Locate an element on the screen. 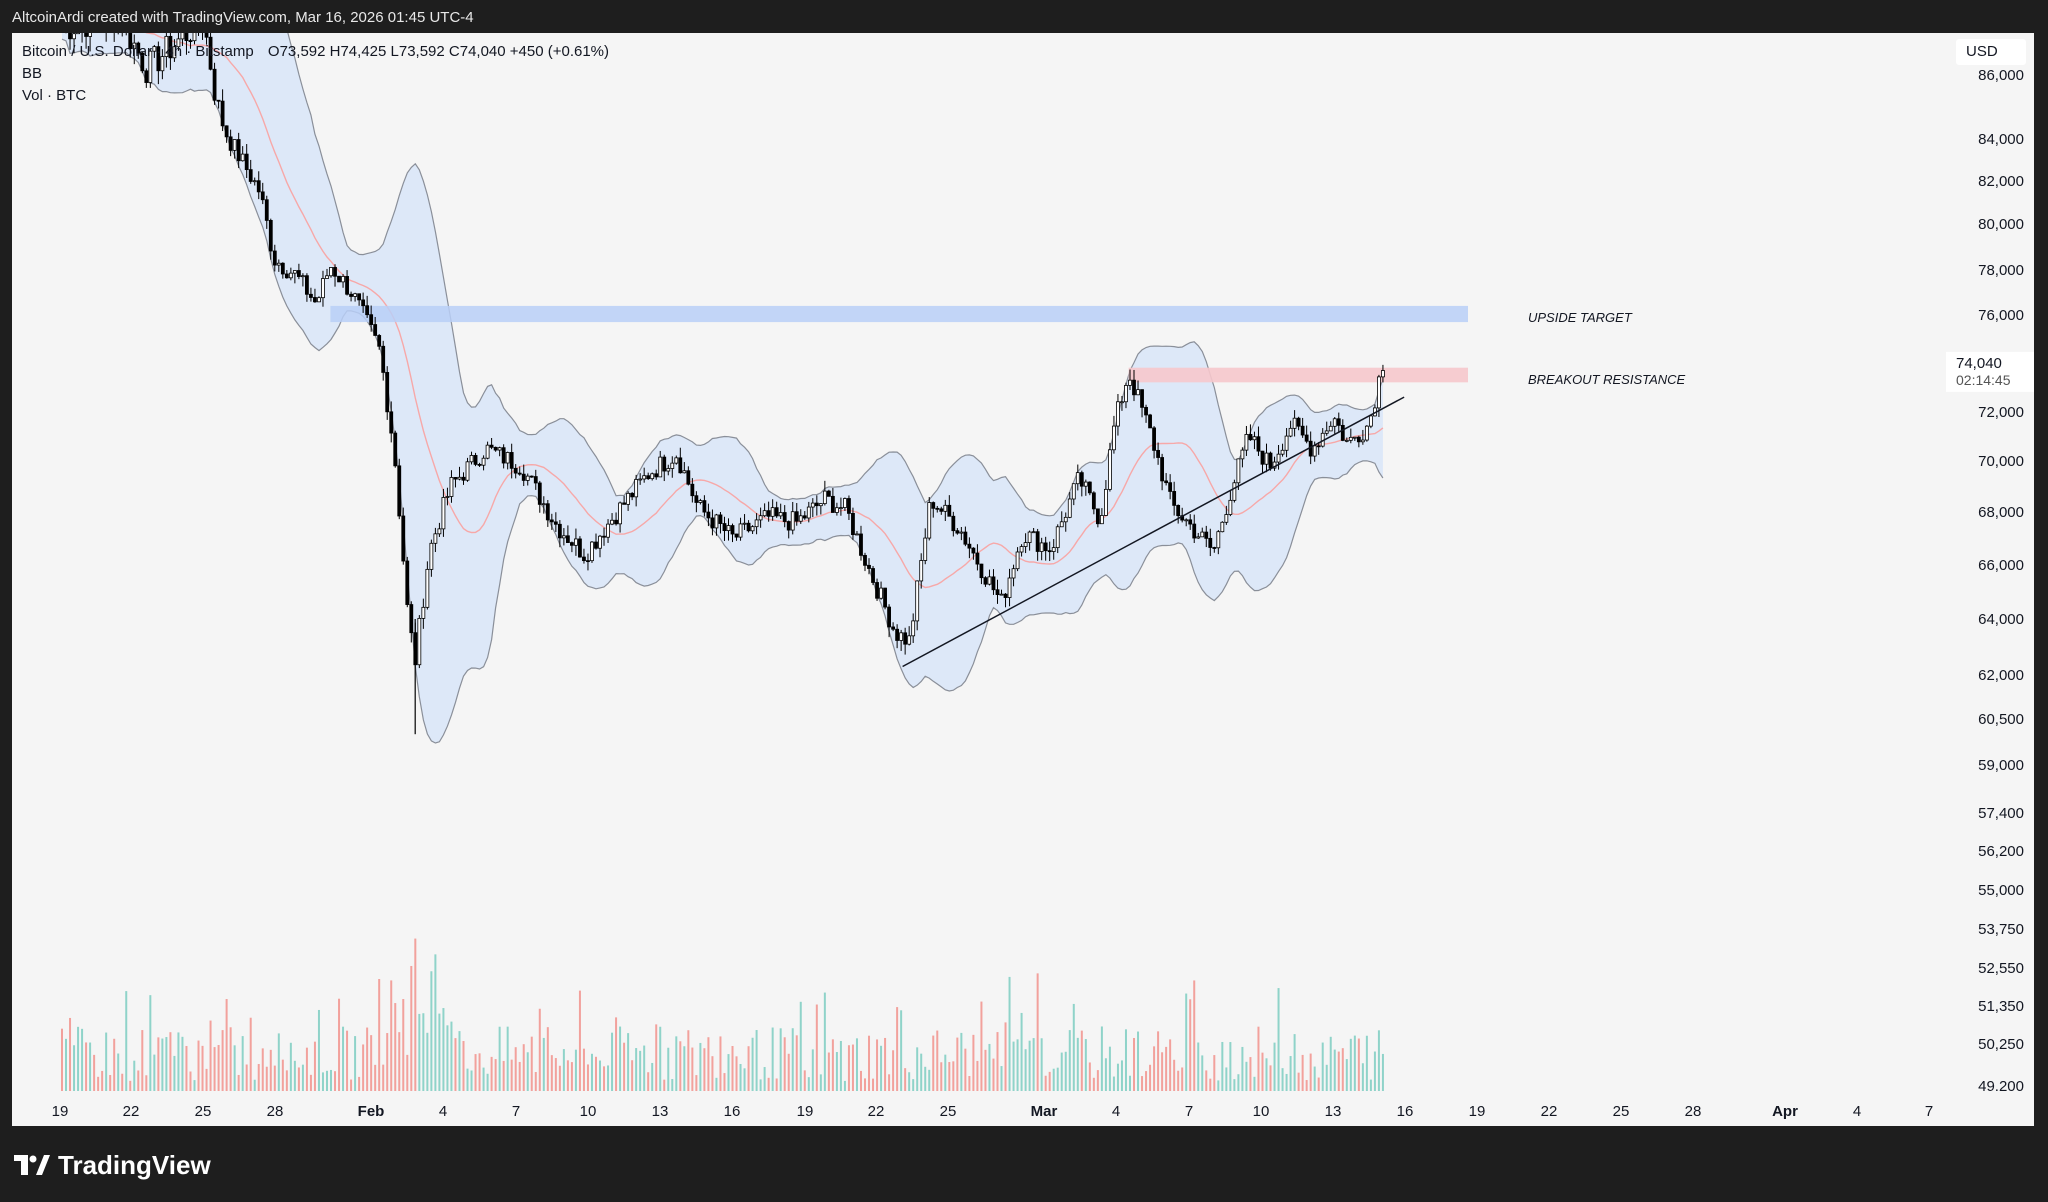  last-price-badge is located at coordinates (1990, 371).